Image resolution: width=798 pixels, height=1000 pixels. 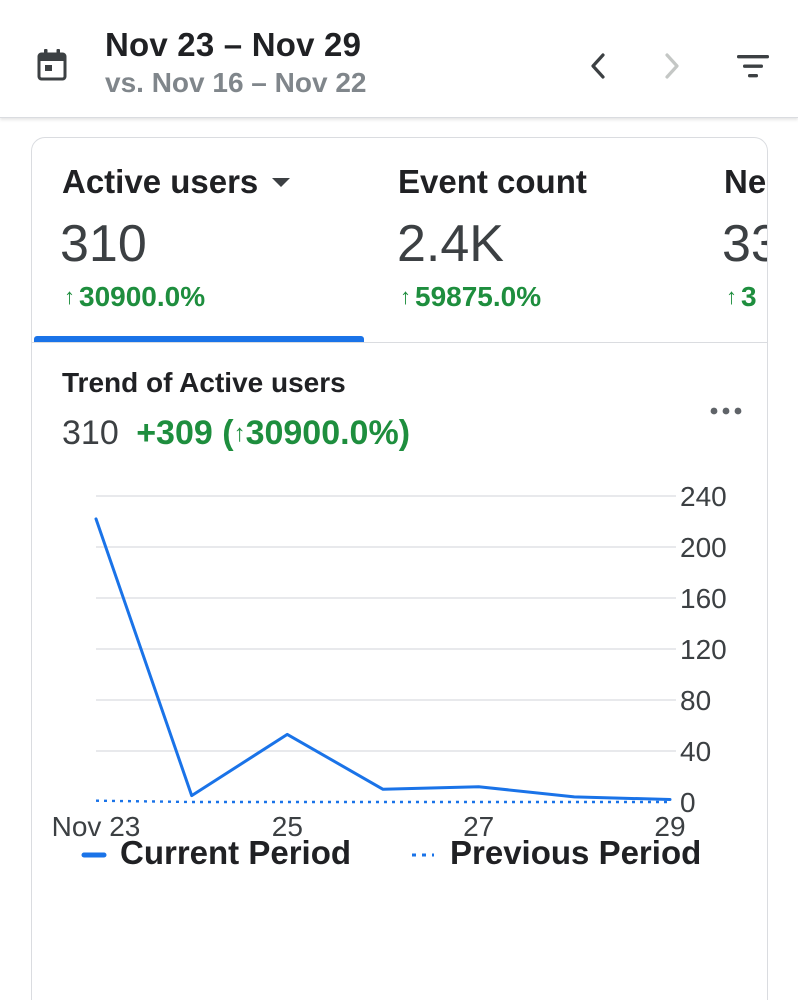 I want to click on calendar-icon, so click(x=52, y=65).